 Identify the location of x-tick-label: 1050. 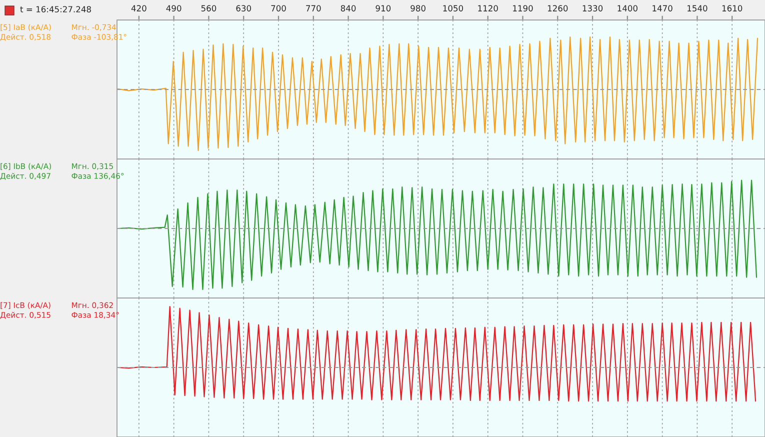
(453, 8).